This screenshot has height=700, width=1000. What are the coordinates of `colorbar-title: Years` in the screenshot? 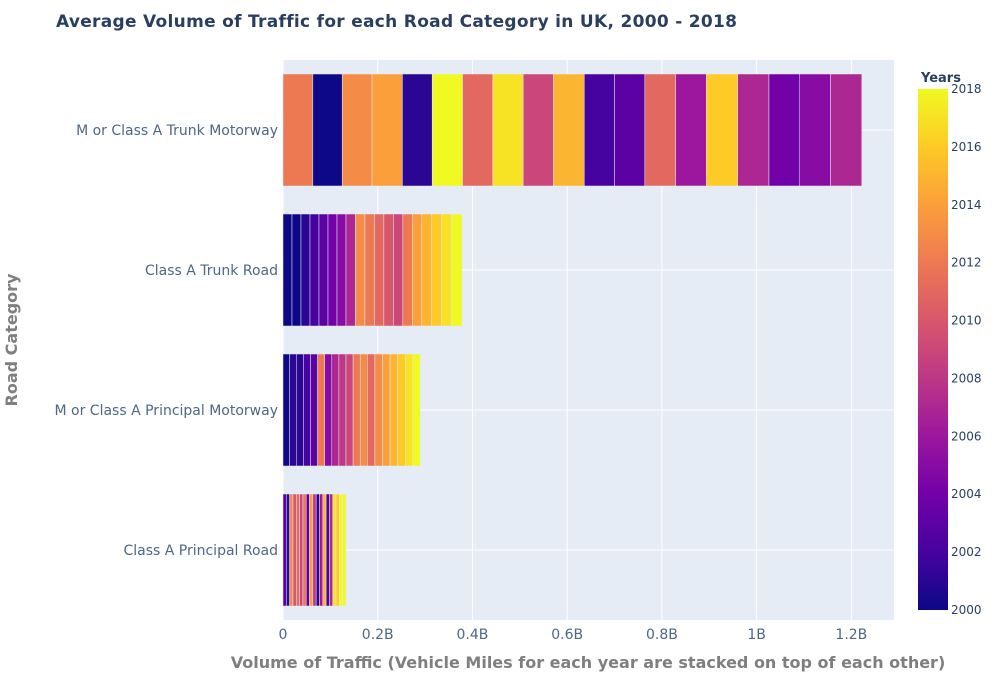 It's located at (940, 78).